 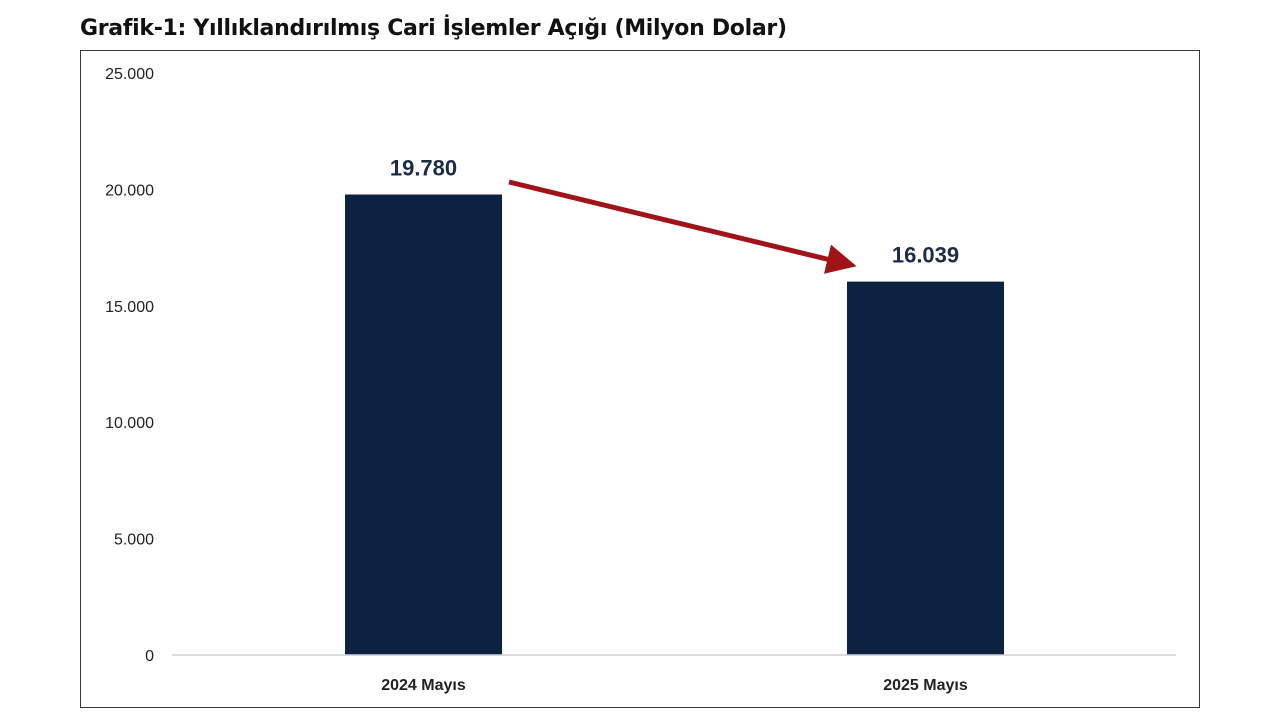 I want to click on data-labels: 19.780 16.039, so click(x=674, y=212).